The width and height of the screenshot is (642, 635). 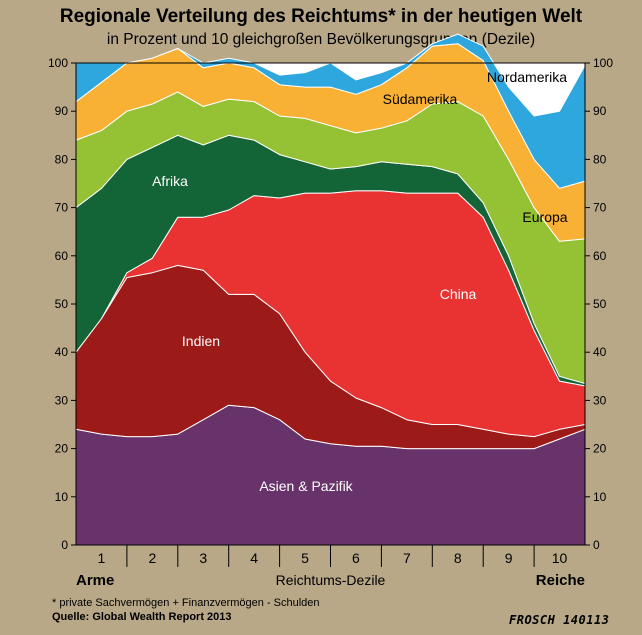 What do you see at coordinates (95, 580) in the screenshot?
I see `x-left-label: Arme` at bounding box center [95, 580].